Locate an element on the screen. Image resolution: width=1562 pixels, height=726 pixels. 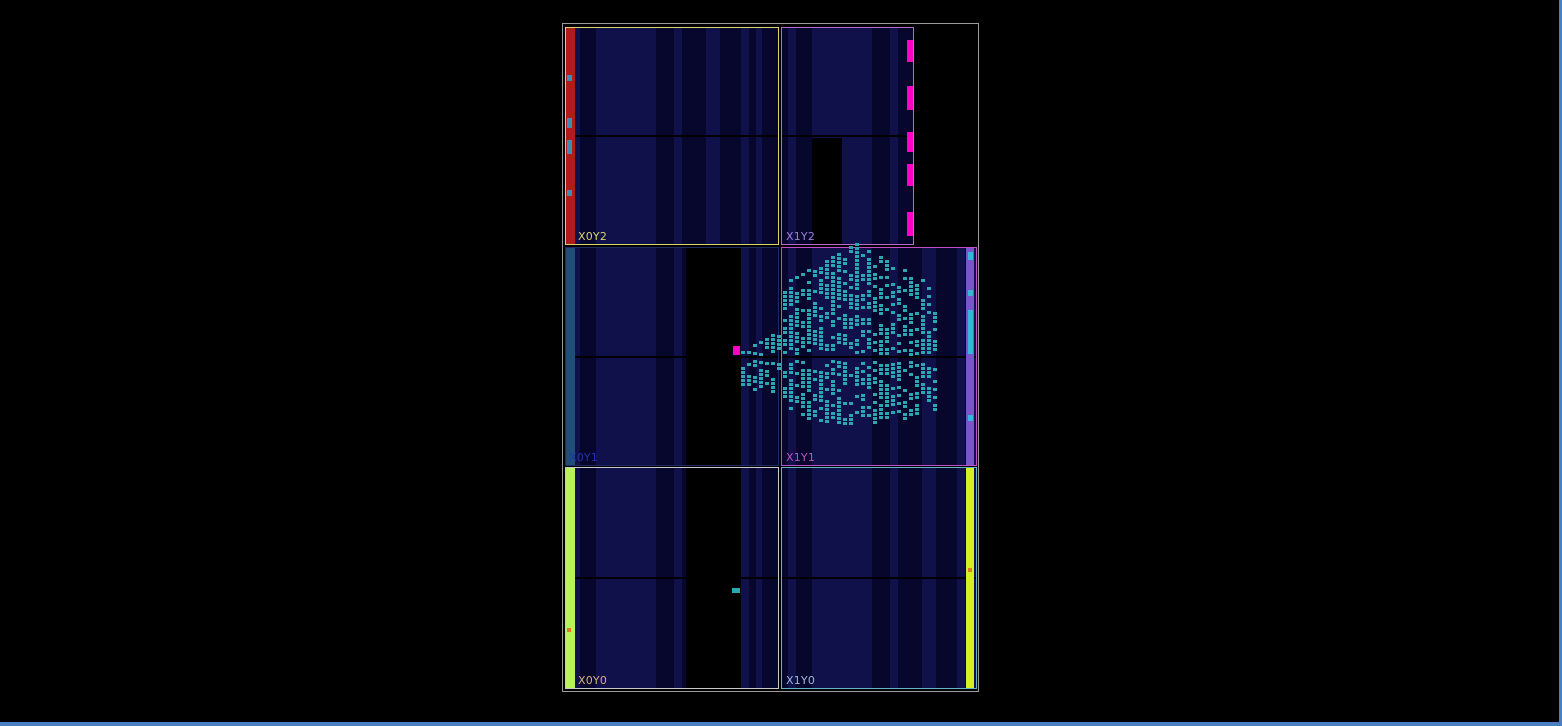
clock-region-x0y2: X0Y2 is located at coordinates (672, 136).